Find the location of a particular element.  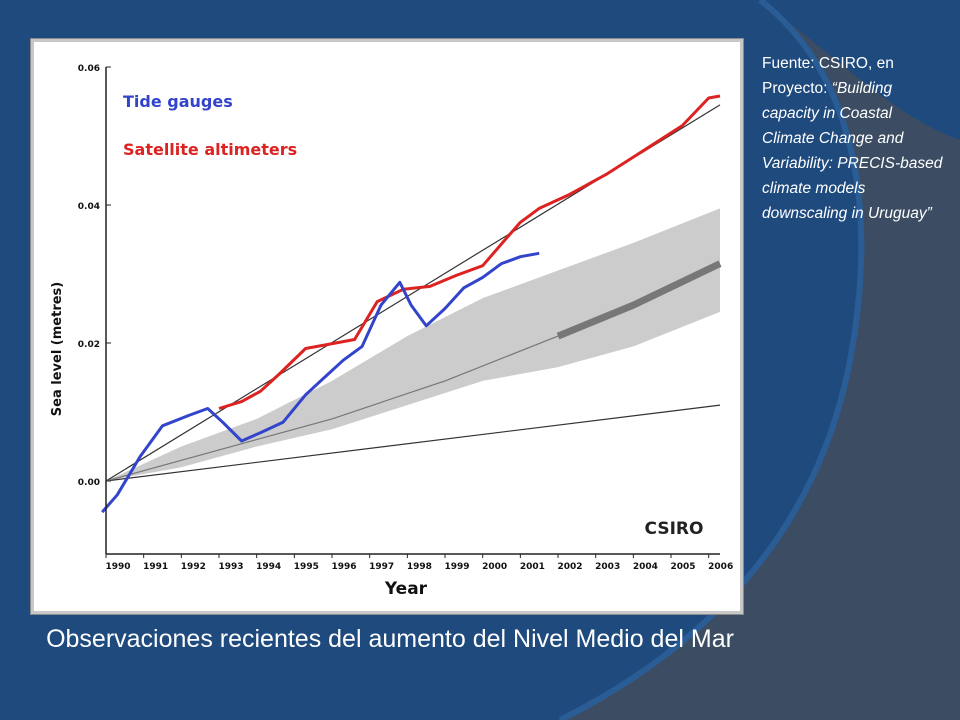

x-tick-label: 1993 is located at coordinates (230, 567).